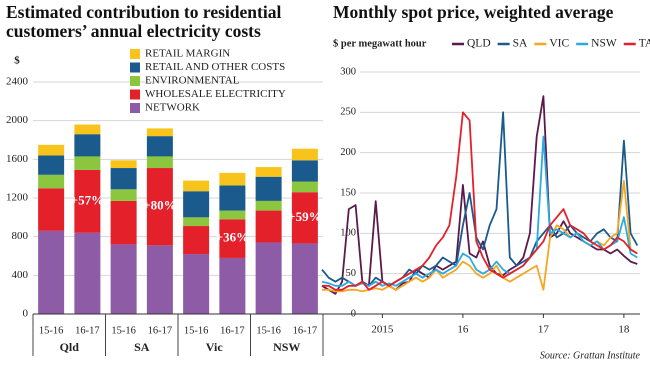 The width and height of the screenshot is (650, 366). I want to click on annotation: +80%, so click(159, 205).